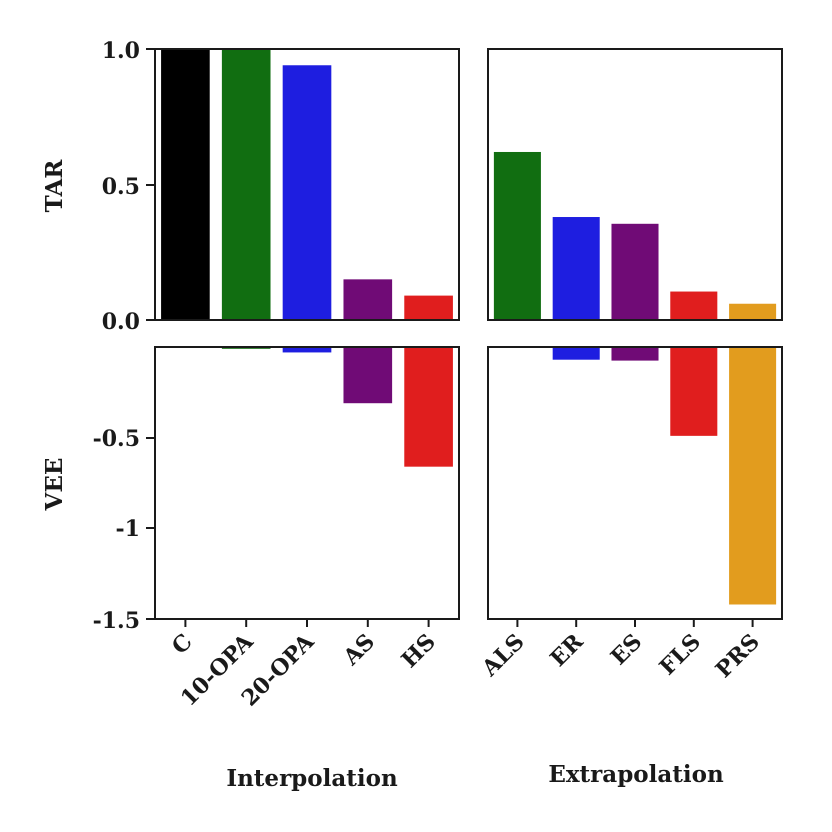 The height and width of the screenshot is (832, 832). What do you see at coordinates (626, 649) in the screenshot?
I see `xtick-label: ES` at bounding box center [626, 649].